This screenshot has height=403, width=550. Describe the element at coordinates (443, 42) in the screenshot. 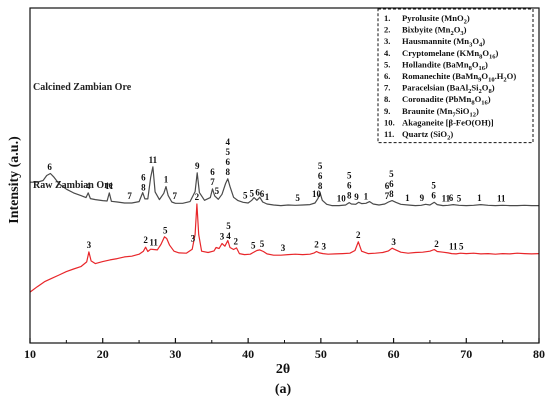

I see `legend-entry: Hausmannite (Mn3O4)` at that location.